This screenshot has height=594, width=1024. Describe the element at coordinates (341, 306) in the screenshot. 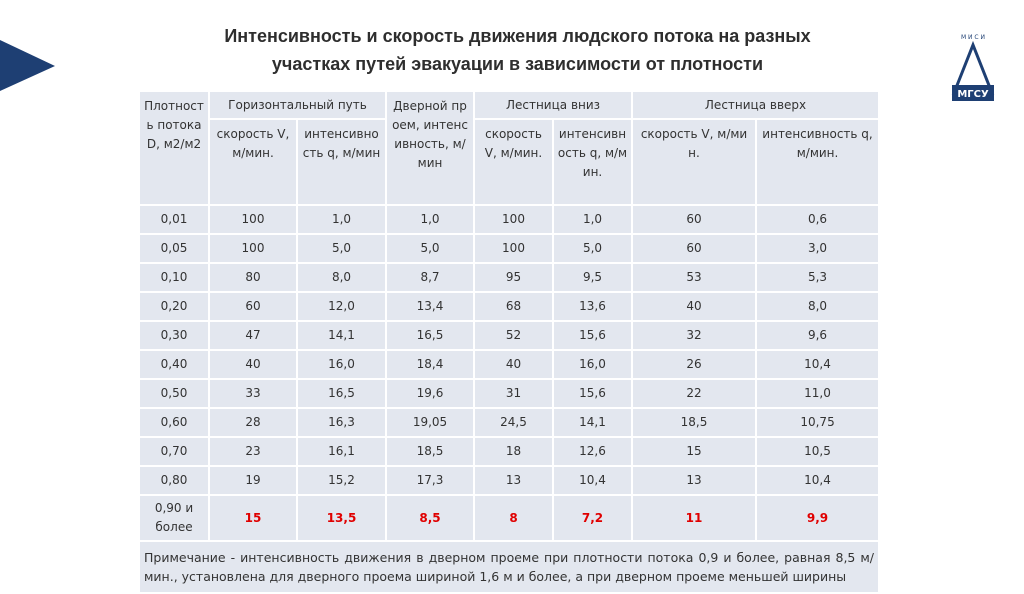

I see `table-cell: 12,0` at that location.